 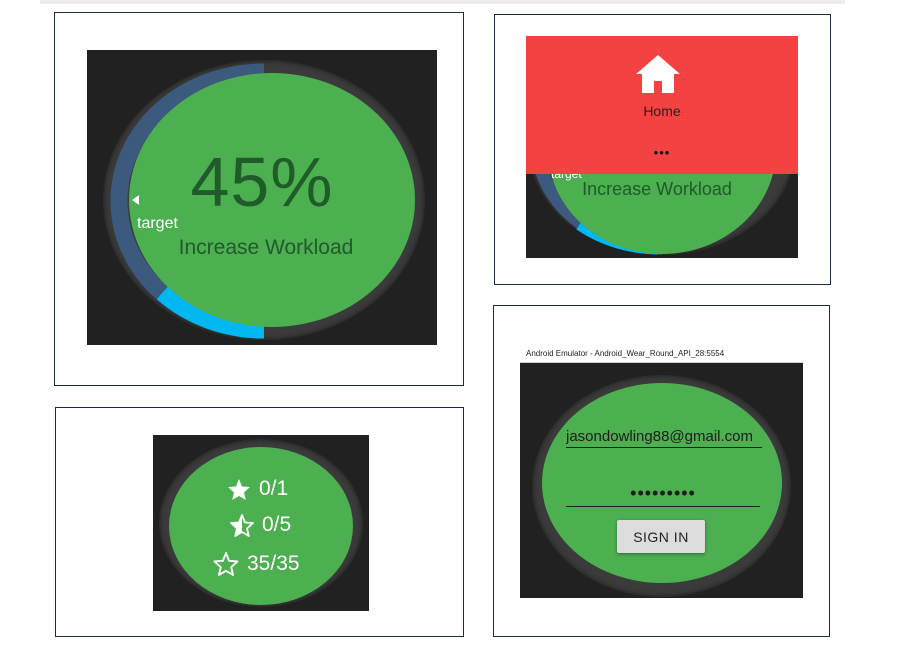 What do you see at coordinates (226, 564) in the screenshot?
I see `star-outline-icon` at bounding box center [226, 564].